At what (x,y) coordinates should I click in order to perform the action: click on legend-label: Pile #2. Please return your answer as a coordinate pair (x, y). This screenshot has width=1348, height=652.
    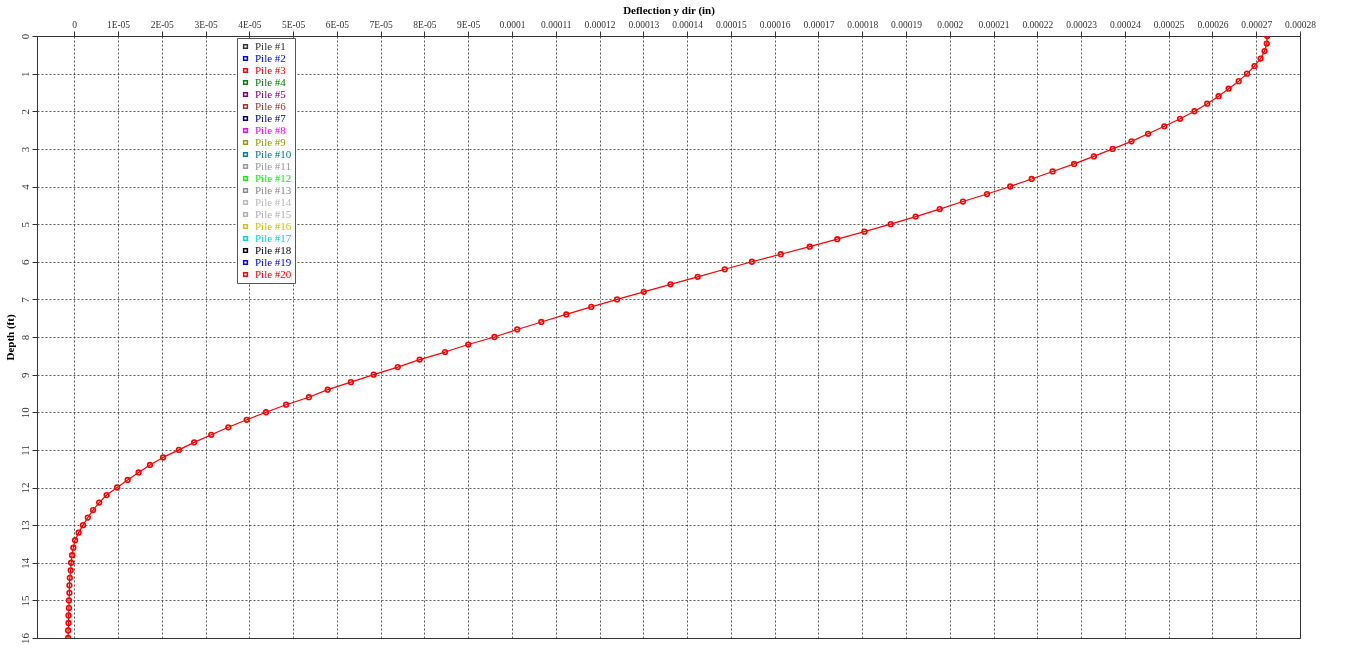
    Looking at the image, I should click on (270, 57).